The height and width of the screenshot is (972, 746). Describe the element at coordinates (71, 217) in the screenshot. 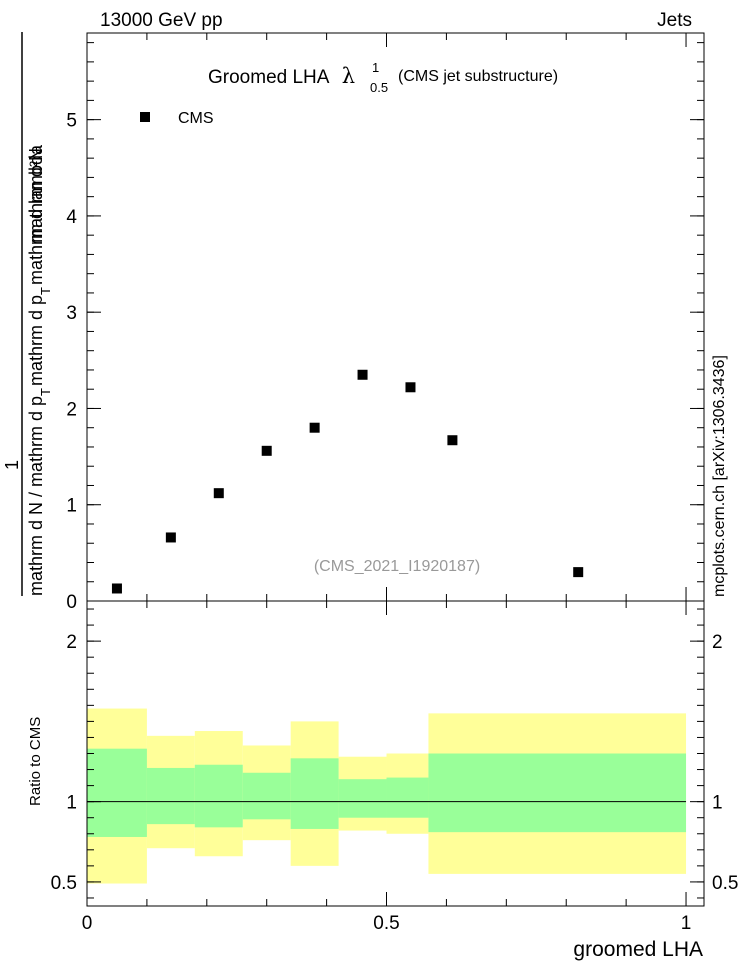

I see `main-ytick-label: 4` at that location.